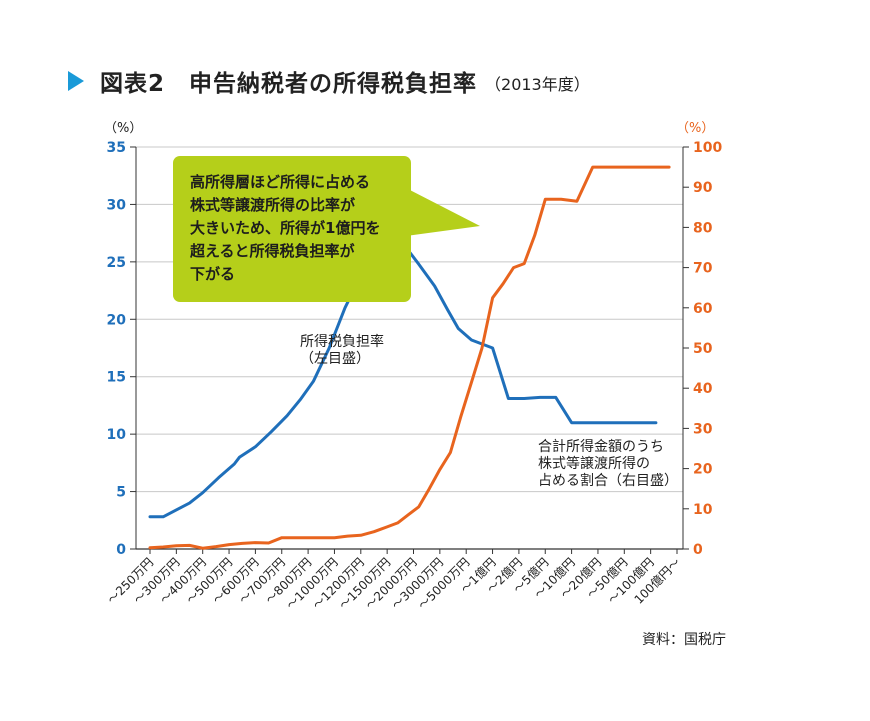 The width and height of the screenshot is (870, 721). What do you see at coordinates (703, 269) in the screenshot?
I see `right-tick-label: 70` at bounding box center [703, 269].